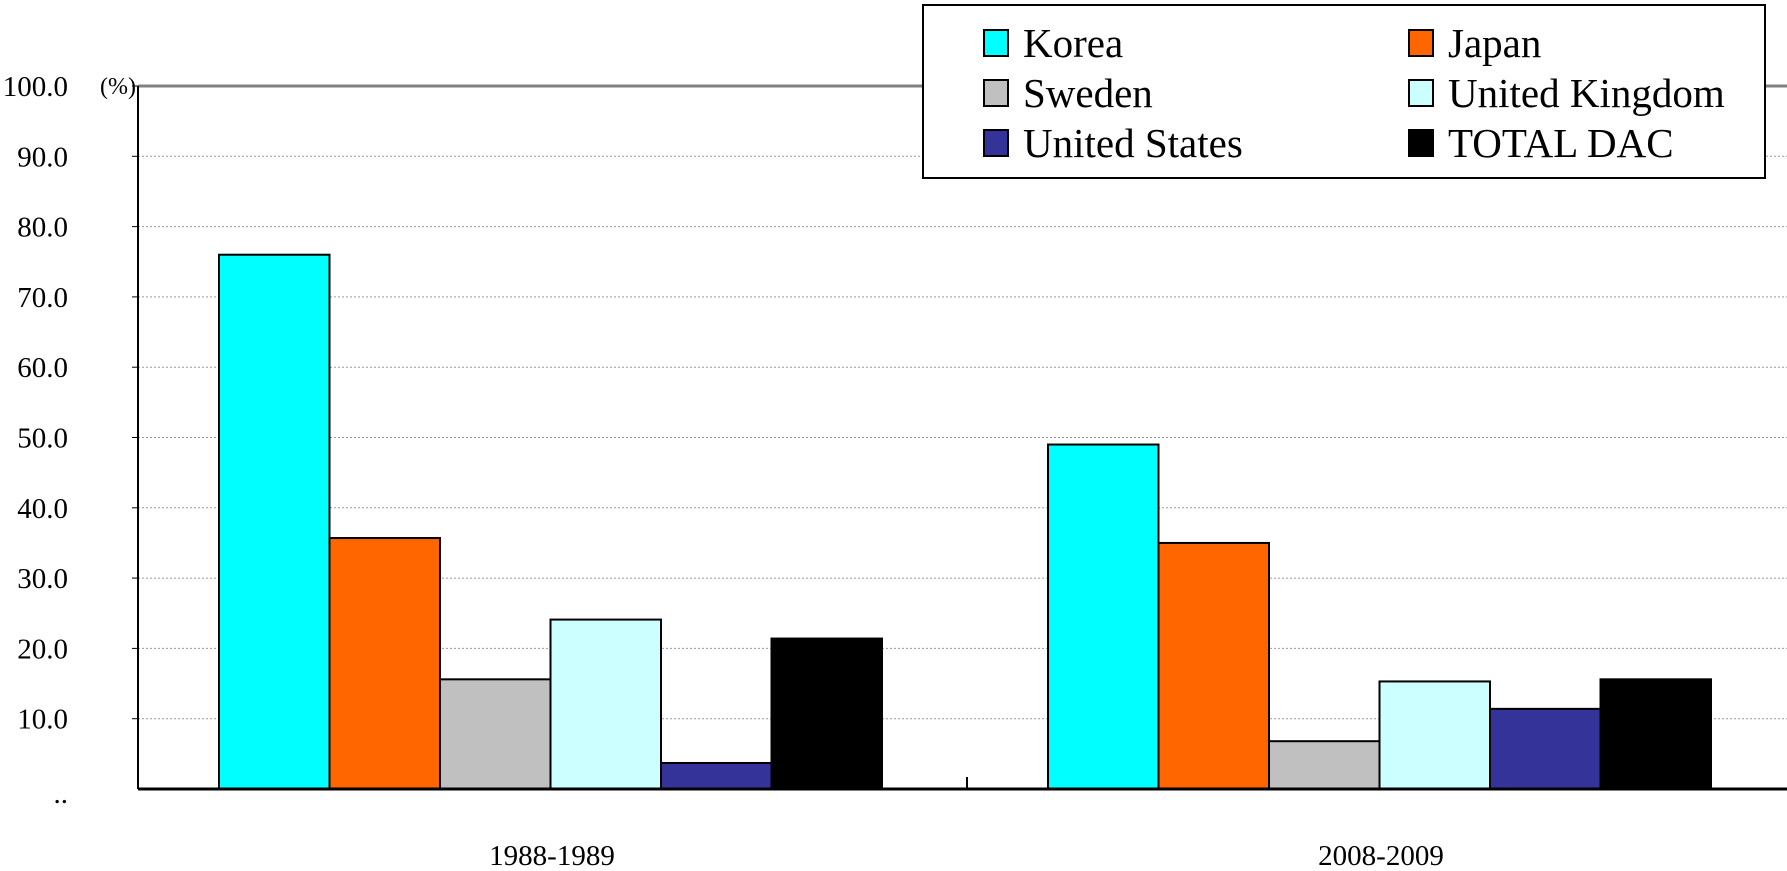 The image size is (1787, 871). Describe the element at coordinates (42, 298) in the screenshot. I see `y-tick-label: 70.0` at that location.